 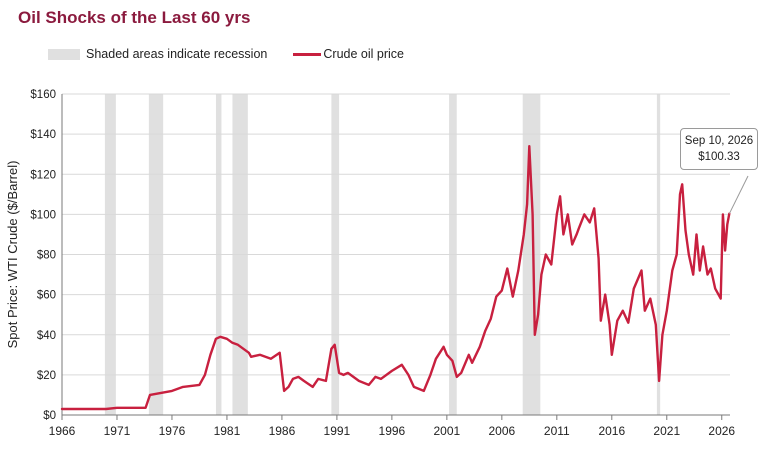 I want to click on y-tick-label: $140, so click(x=43, y=135).